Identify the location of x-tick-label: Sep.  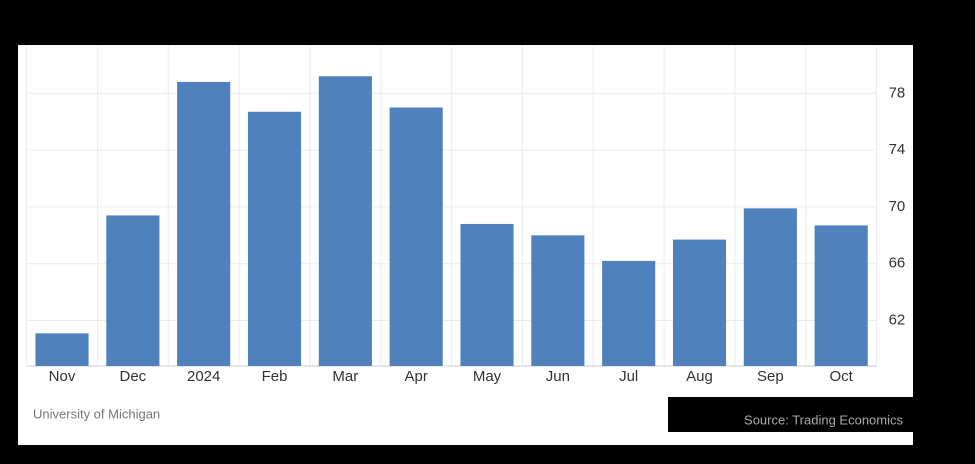
(770, 376).